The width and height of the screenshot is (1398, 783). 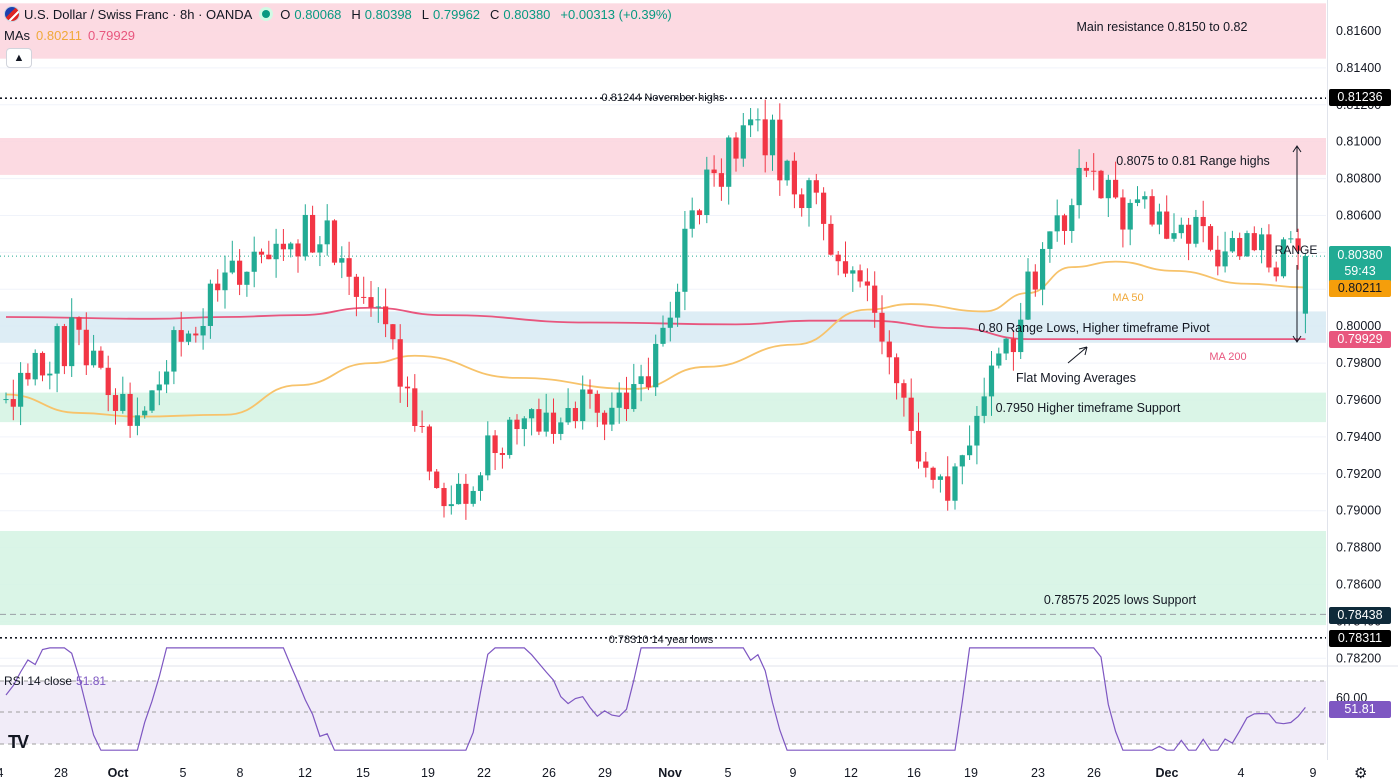 I want to click on current-price-value: 0.80380, so click(x=1360, y=255).